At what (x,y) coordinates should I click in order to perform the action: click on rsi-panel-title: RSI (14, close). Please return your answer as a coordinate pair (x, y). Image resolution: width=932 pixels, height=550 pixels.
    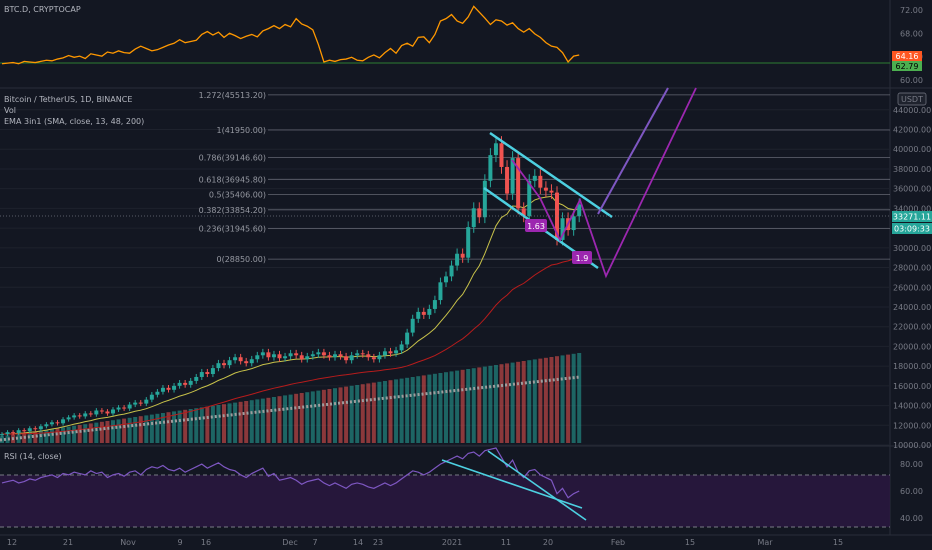
    Looking at the image, I should click on (33, 456).